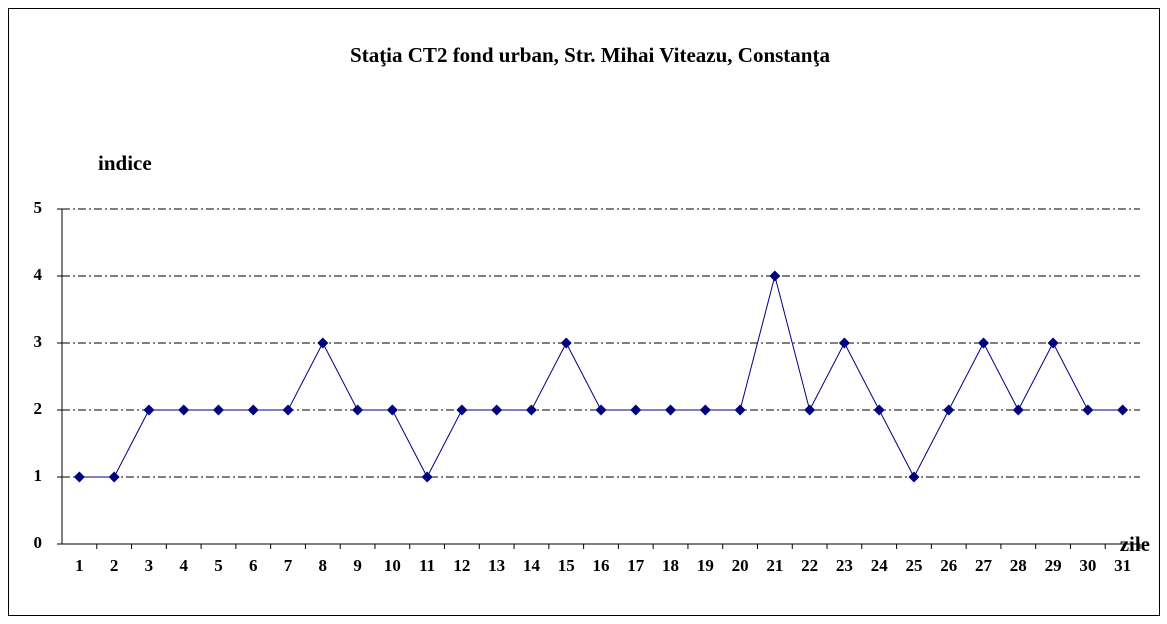 Image resolution: width=1167 pixels, height=624 pixels. What do you see at coordinates (1053, 565) in the screenshot?
I see `x-tick-label: 29` at bounding box center [1053, 565].